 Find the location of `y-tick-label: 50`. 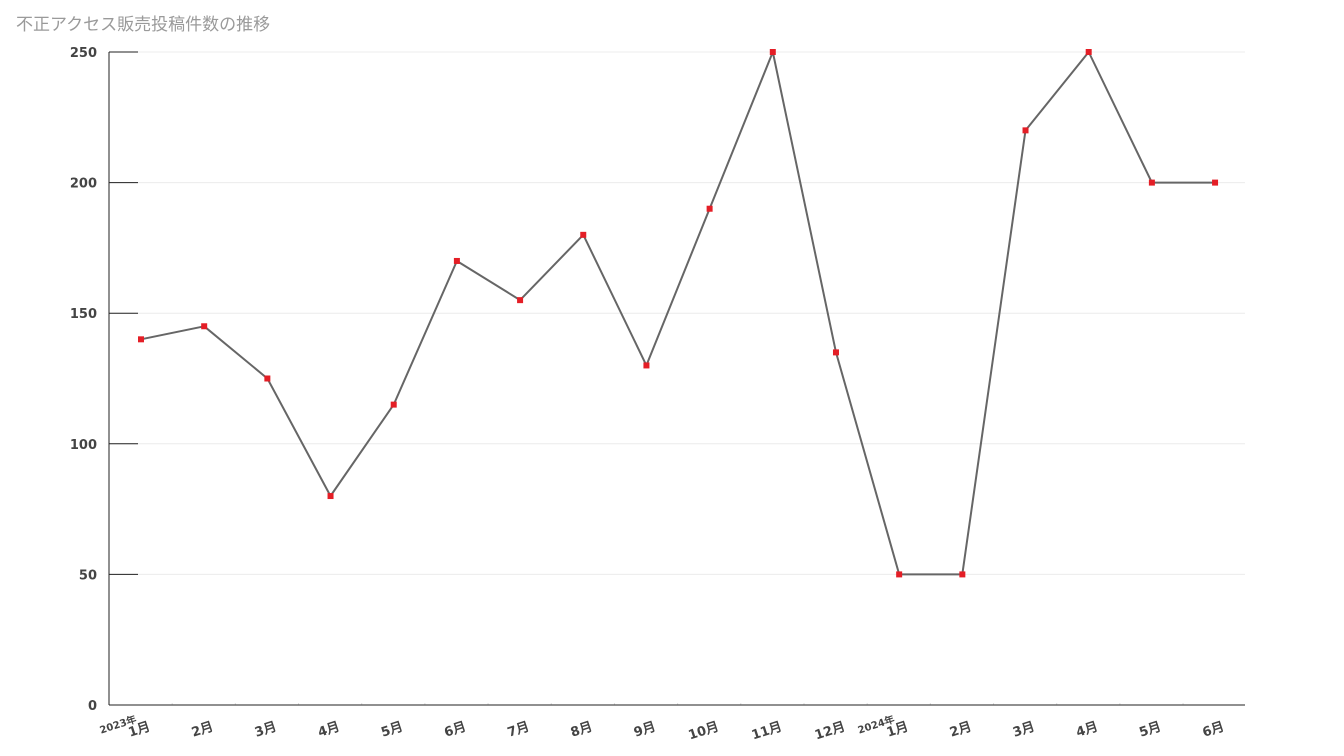

y-tick-label: 50 is located at coordinates (88, 575).